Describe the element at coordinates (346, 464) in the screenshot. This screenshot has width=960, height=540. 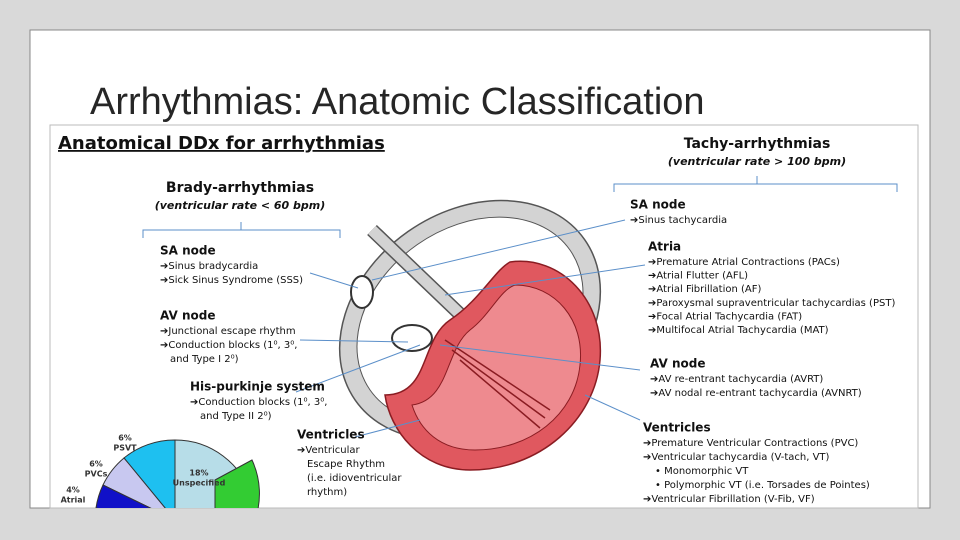
I see `group-item: Escape Rhythm` at that location.